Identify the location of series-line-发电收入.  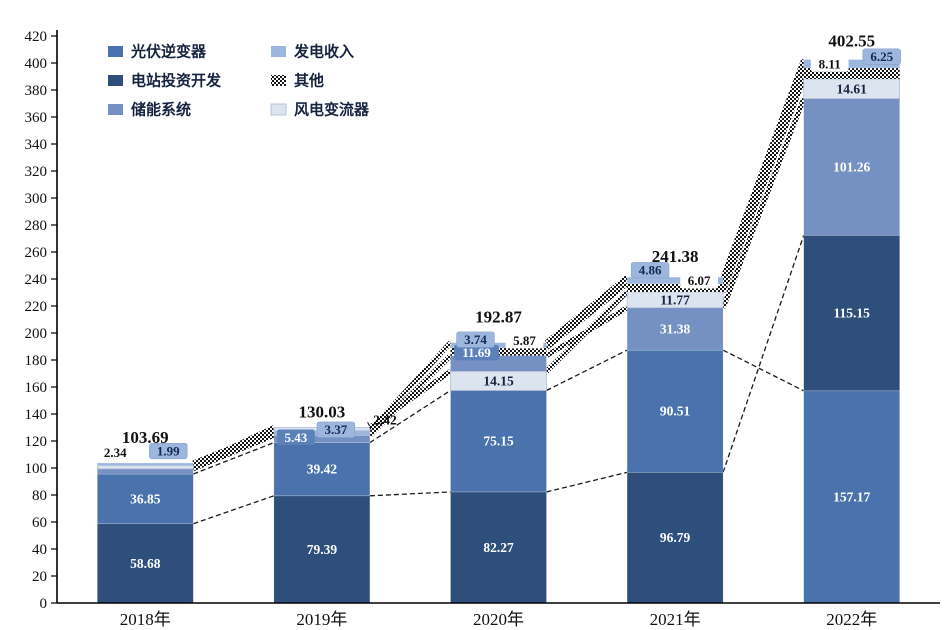
(586, 310).